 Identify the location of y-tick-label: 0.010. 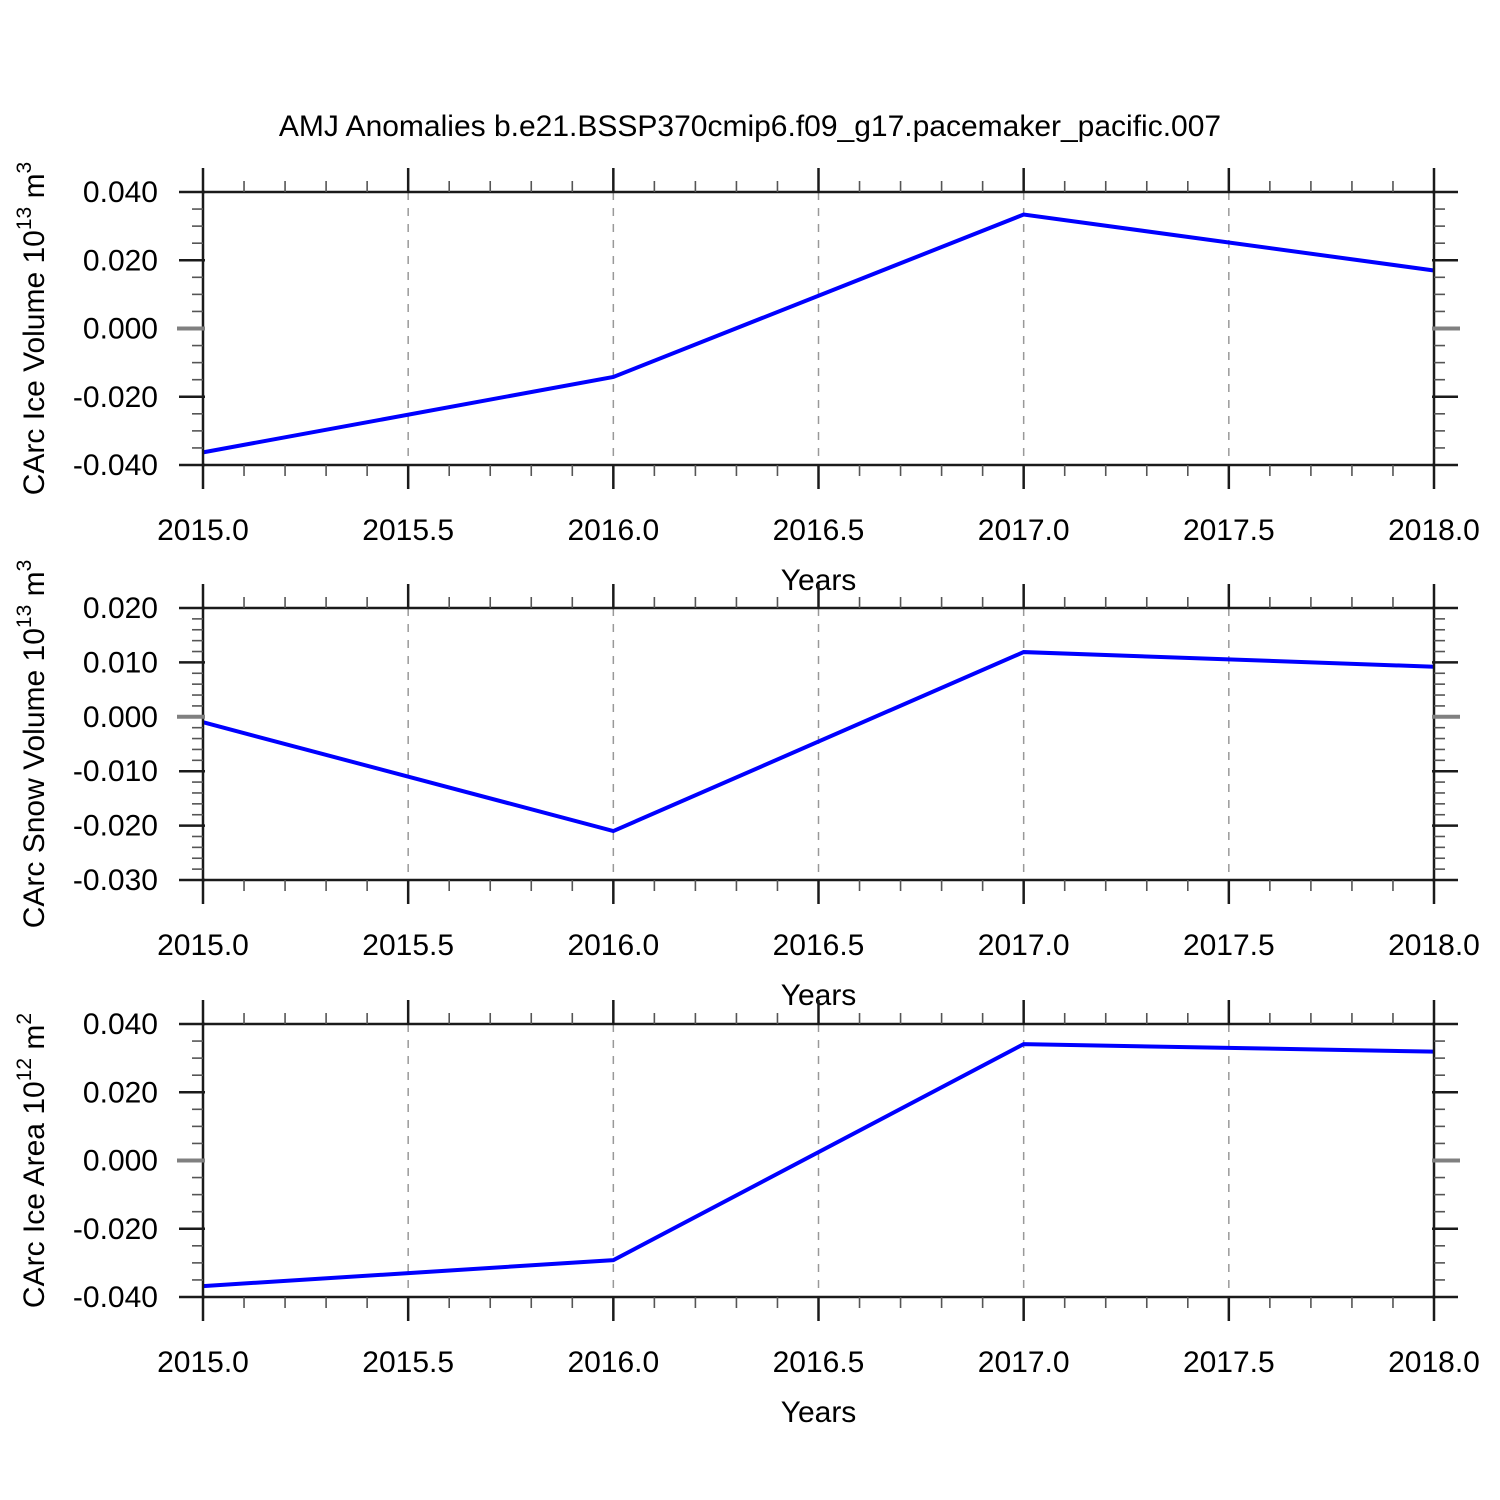
(120, 662).